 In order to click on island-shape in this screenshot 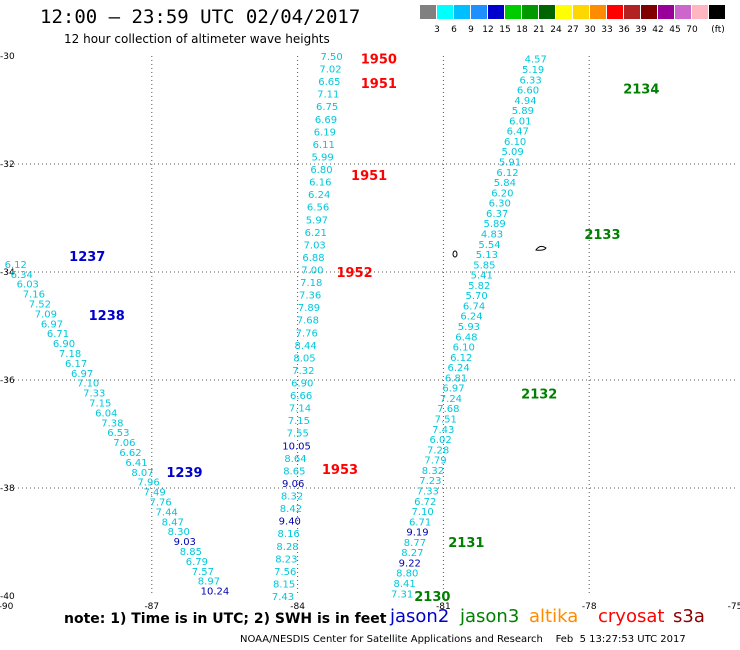, I will do `click(455, 254)`.